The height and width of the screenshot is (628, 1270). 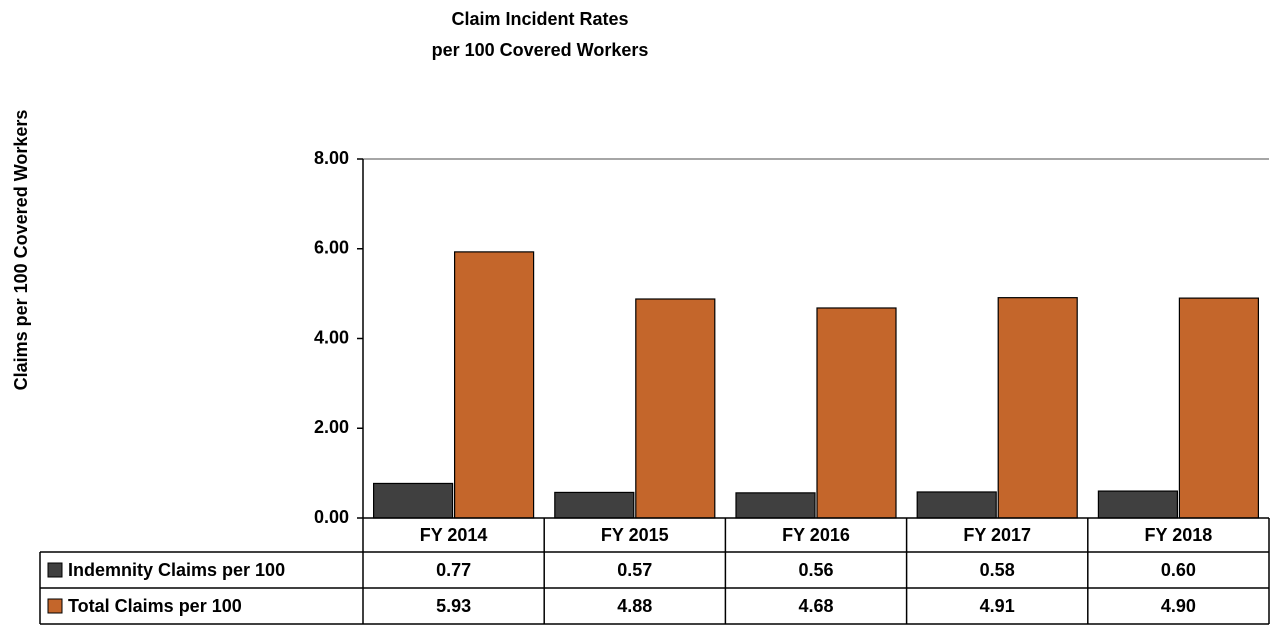 What do you see at coordinates (453, 570) in the screenshot?
I see `data-label: 0.77` at bounding box center [453, 570].